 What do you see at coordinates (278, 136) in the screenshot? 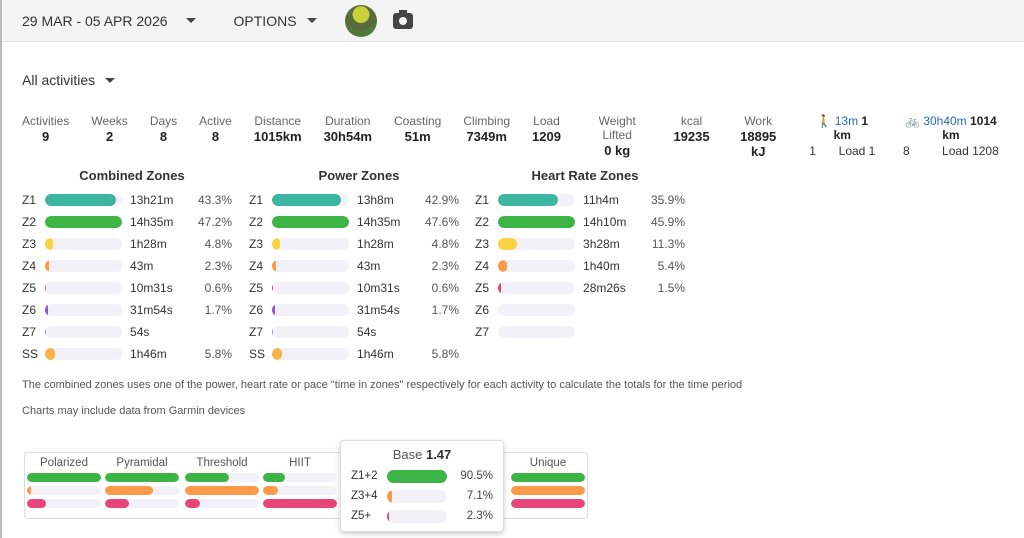
I see `stat-distance: Distance 1015km` at bounding box center [278, 136].